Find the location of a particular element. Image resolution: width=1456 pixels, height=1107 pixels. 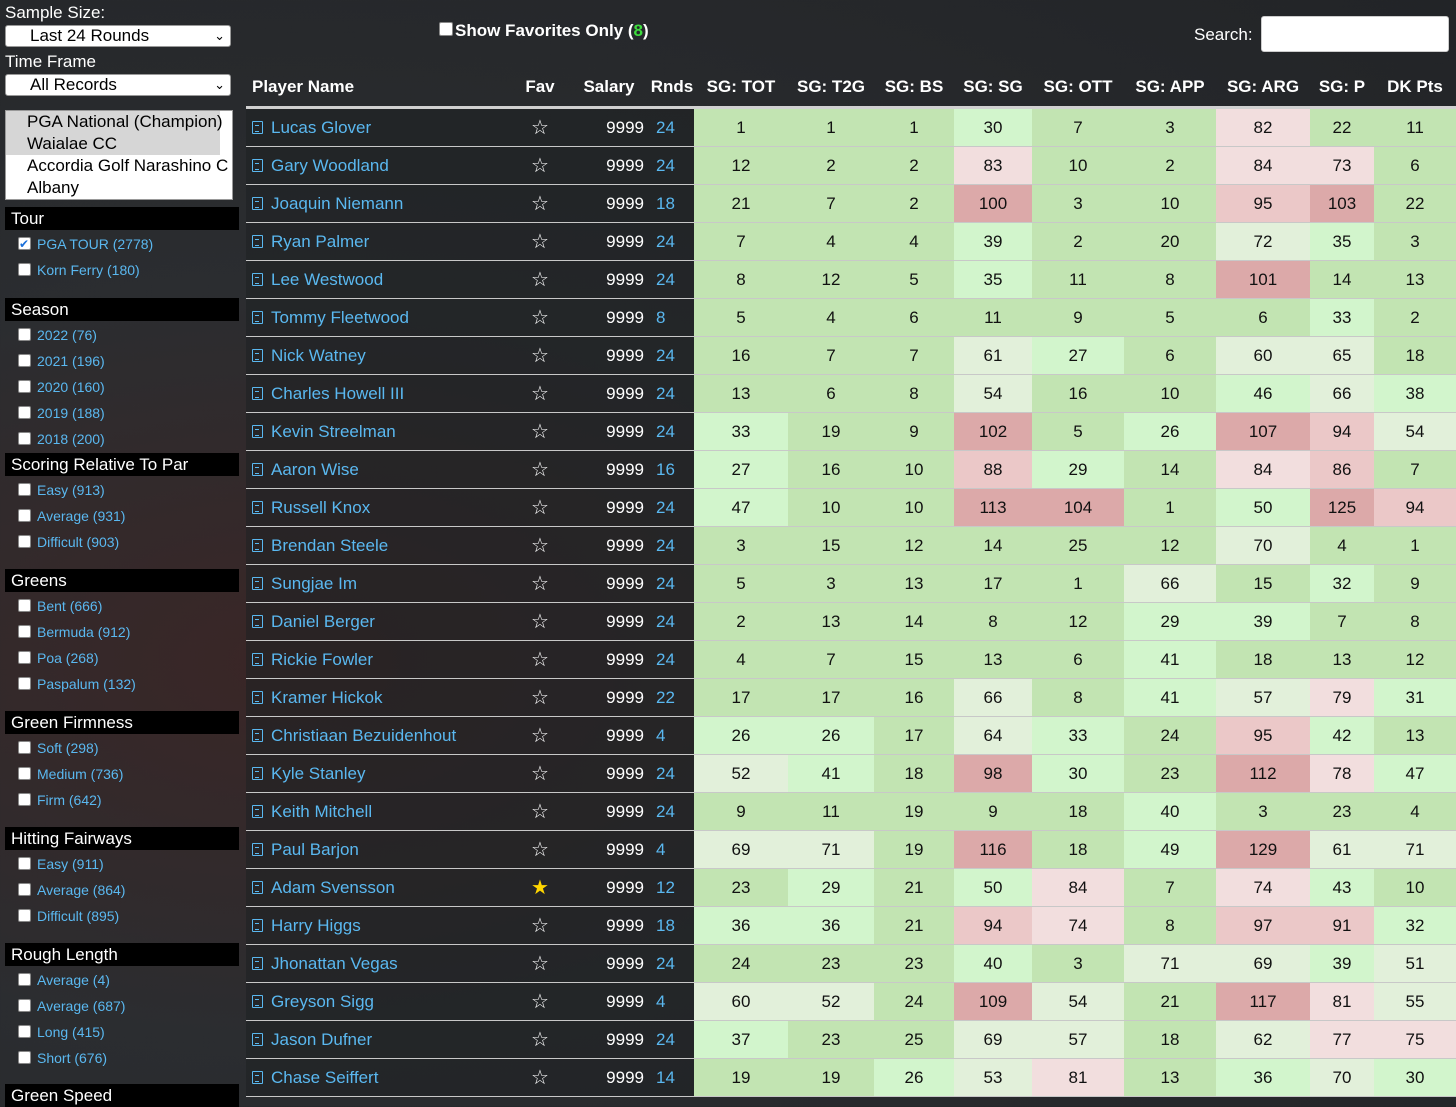

rounds-link: 12 is located at coordinates (672, 887).